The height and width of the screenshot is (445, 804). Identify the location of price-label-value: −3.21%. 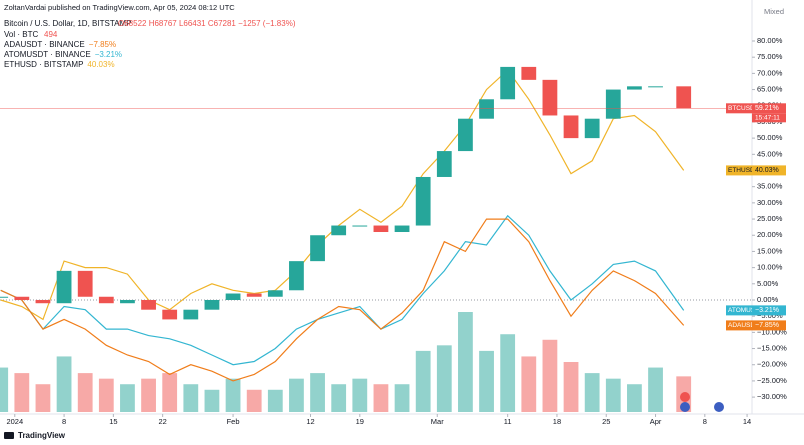
(767, 310).